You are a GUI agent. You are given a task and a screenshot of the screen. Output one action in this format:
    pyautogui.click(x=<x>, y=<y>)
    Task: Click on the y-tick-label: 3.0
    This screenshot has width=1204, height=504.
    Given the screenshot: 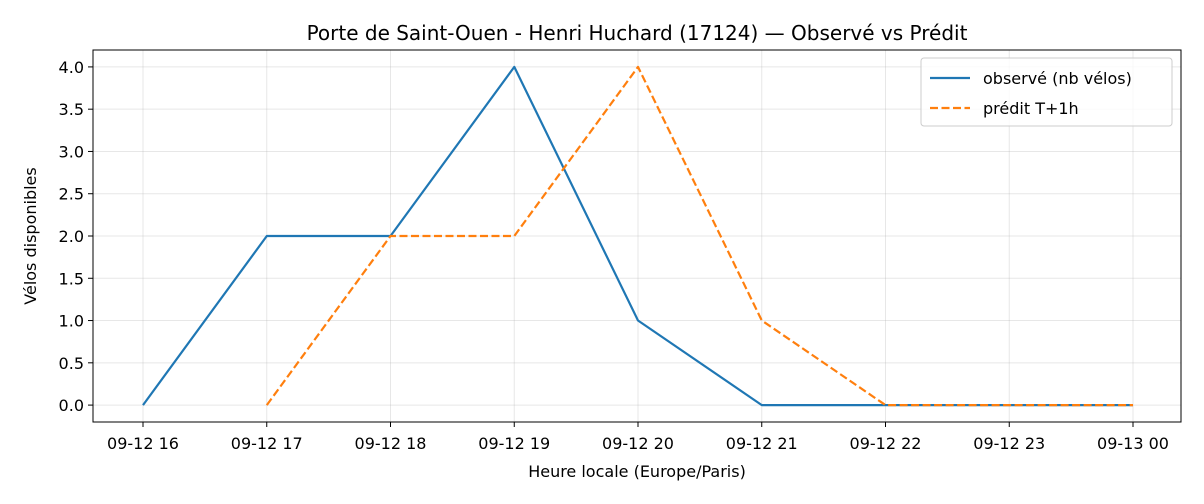 What is the action you would take?
    pyautogui.click(x=71, y=151)
    